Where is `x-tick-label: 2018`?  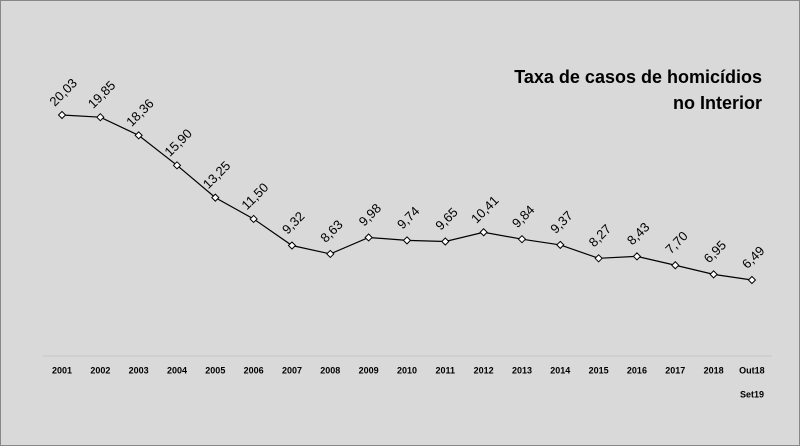 x-tick-label: 2018 is located at coordinates (714, 370).